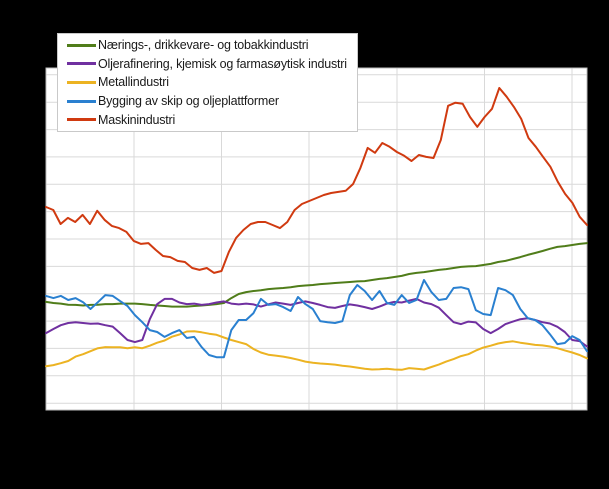  I want to click on series-line-bygging-skip-oljeplattformer, so click(316, 319).